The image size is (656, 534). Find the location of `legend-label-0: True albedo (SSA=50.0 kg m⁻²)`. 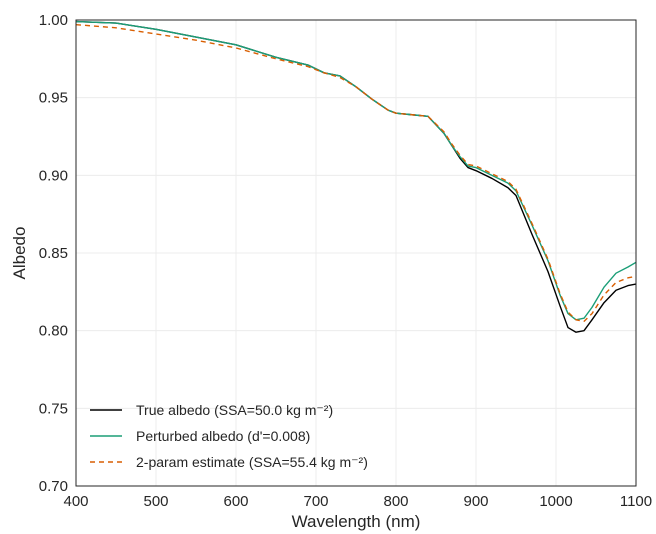

legend-label-0: True albedo (SSA=50.0 kg m⁻²) is located at coordinates (234, 410).